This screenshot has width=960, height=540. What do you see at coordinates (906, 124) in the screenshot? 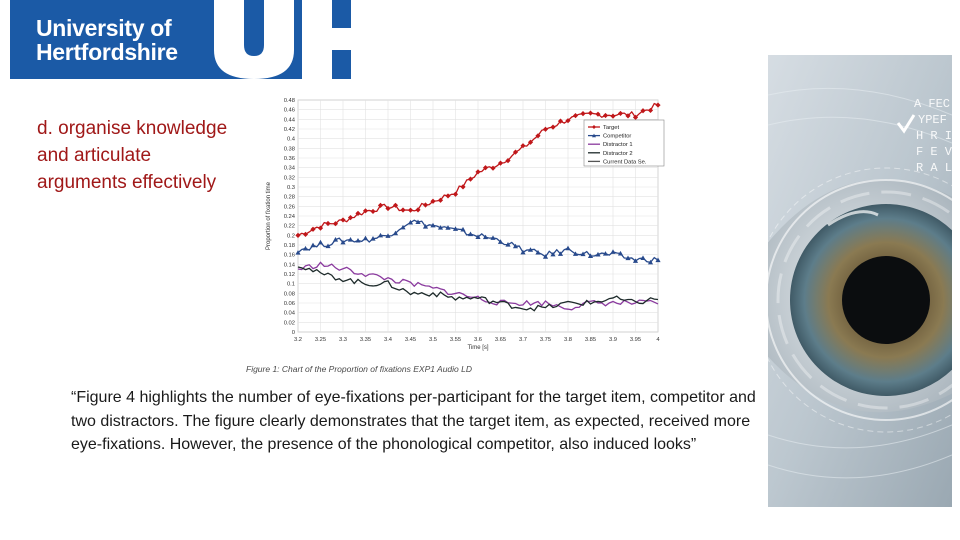
I see `checkmark-icon` at bounding box center [906, 124].